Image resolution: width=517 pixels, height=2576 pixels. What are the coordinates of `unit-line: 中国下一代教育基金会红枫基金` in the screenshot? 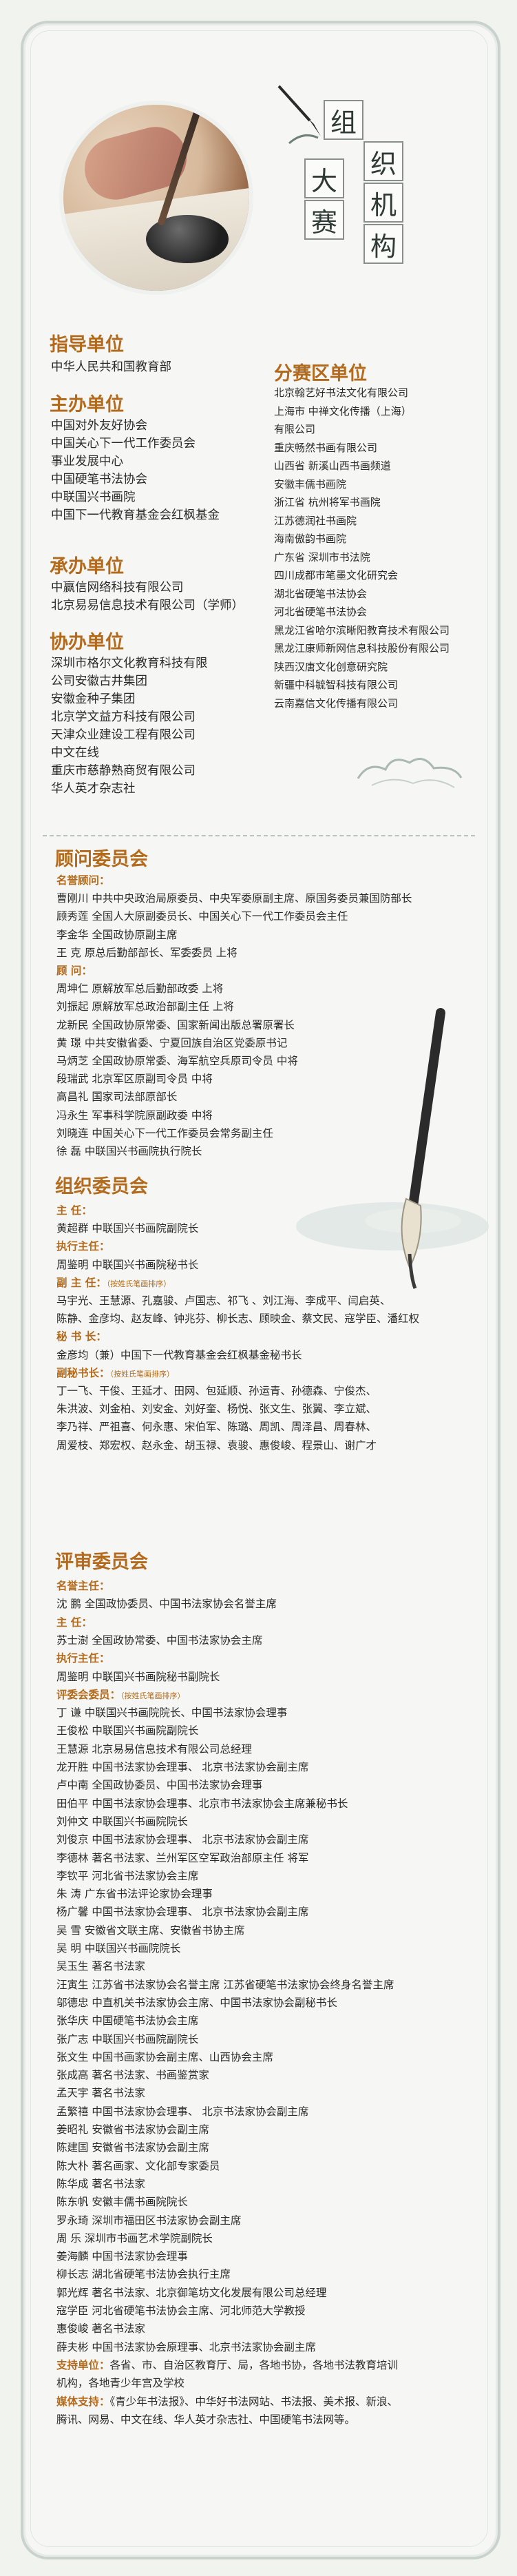 It's located at (135, 515).